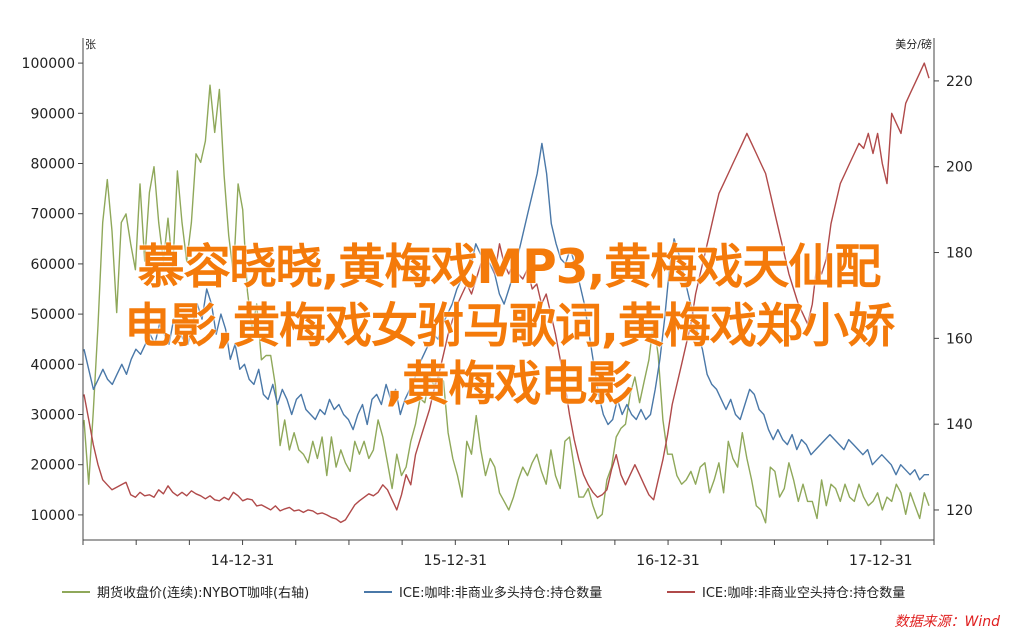 This screenshot has height=635, width=1018. I want to click on left-tick-label: 70000, so click(52, 215).